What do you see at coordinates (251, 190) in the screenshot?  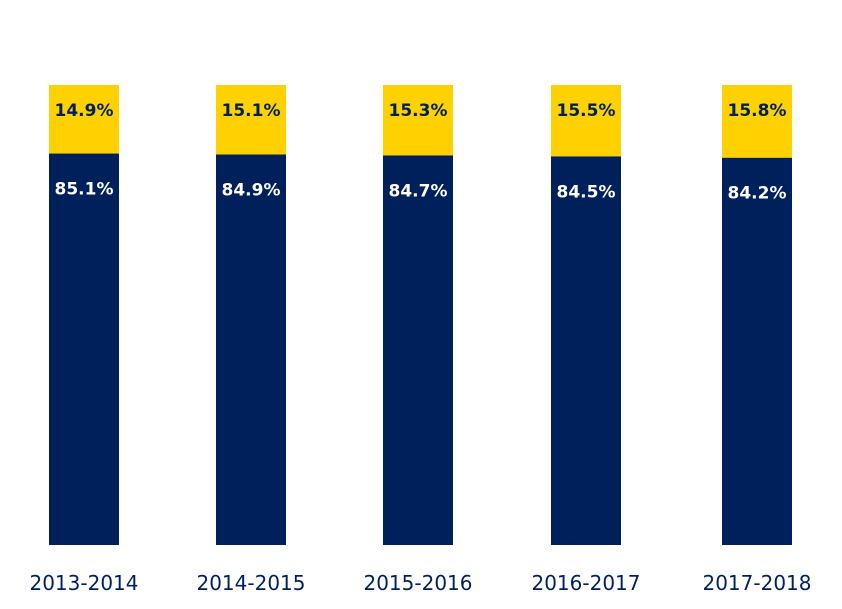 I see `data-label-lower-2014-2015: 84.9%` at bounding box center [251, 190].